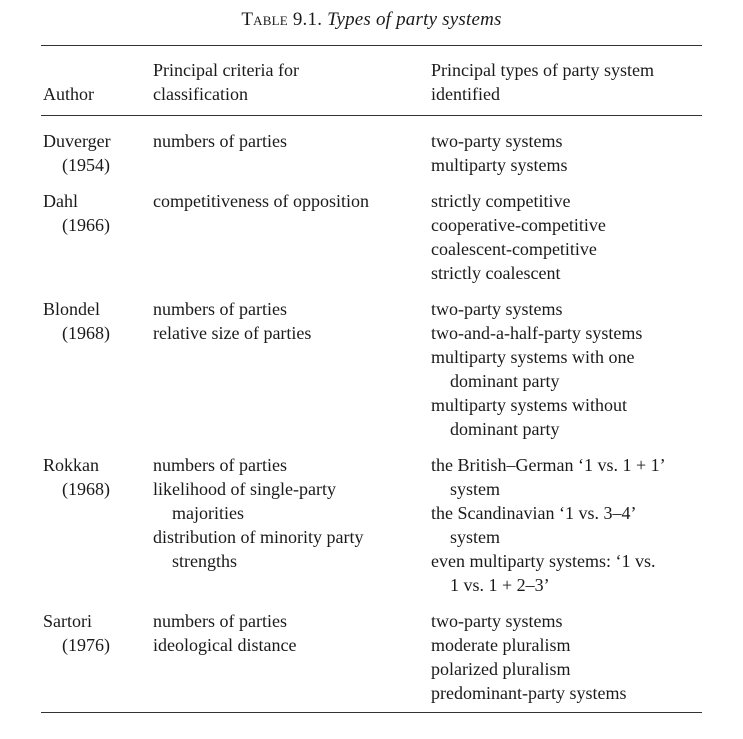  I want to click on author-year: (1966), so click(86, 225).